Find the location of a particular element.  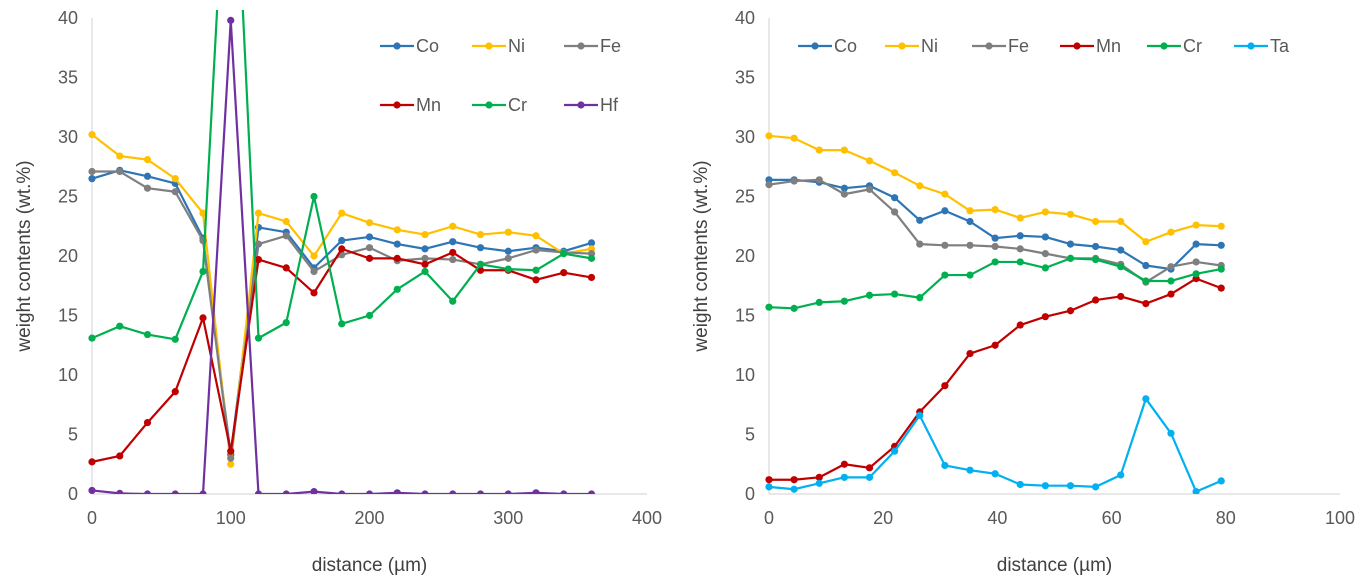

y-tick-label: 40 is located at coordinates (68, 18).